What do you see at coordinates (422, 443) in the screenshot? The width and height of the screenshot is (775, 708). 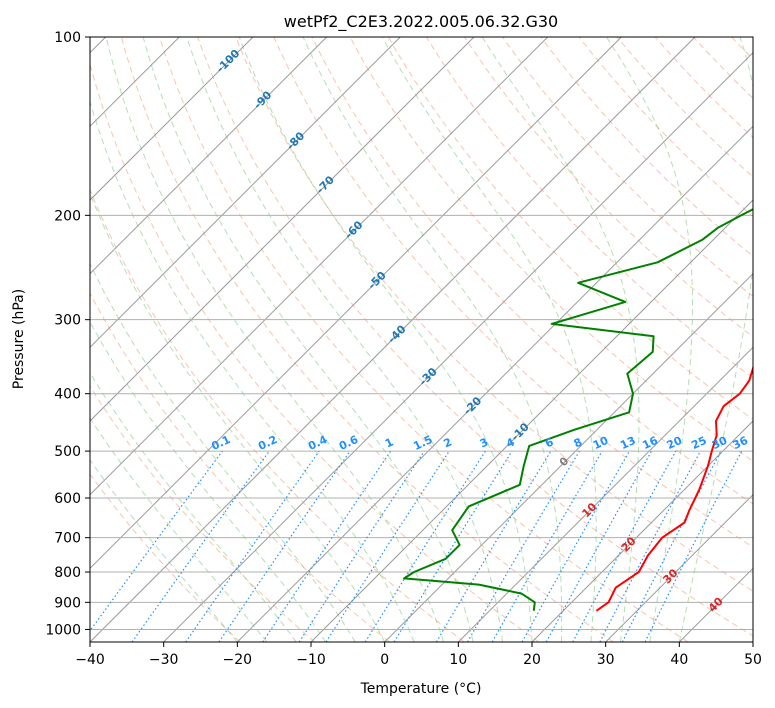 I see `mixing-ratio-label: 1.5` at bounding box center [422, 443].